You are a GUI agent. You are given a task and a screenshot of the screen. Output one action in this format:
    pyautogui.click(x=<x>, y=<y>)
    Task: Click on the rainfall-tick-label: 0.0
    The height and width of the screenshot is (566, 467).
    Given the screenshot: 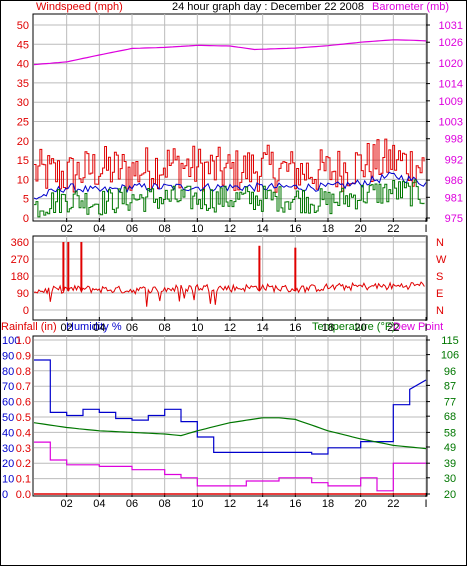 What is the action you would take?
    pyautogui.click(x=23, y=495)
    